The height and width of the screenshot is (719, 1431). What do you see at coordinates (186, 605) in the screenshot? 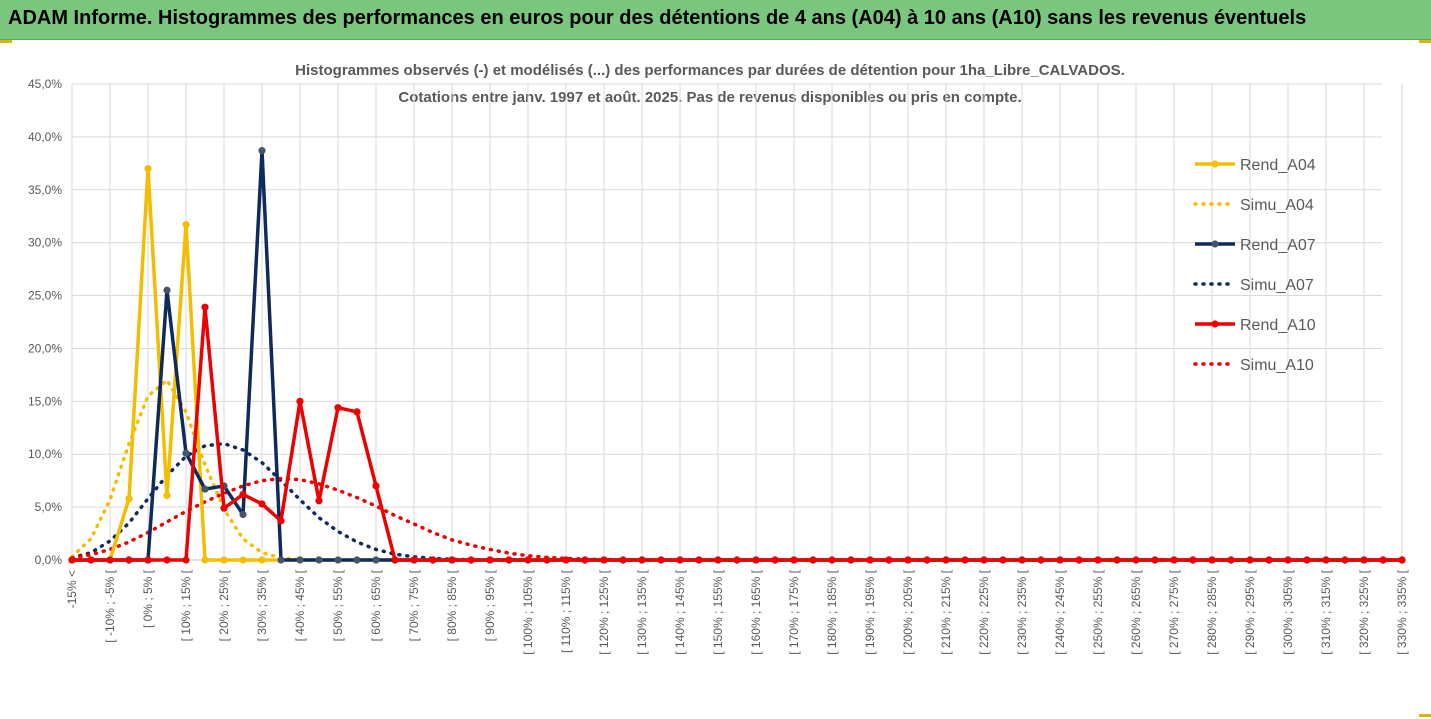
I see `x-tick-label: [ 10% ; 15% [` at bounding box center [186, 605].